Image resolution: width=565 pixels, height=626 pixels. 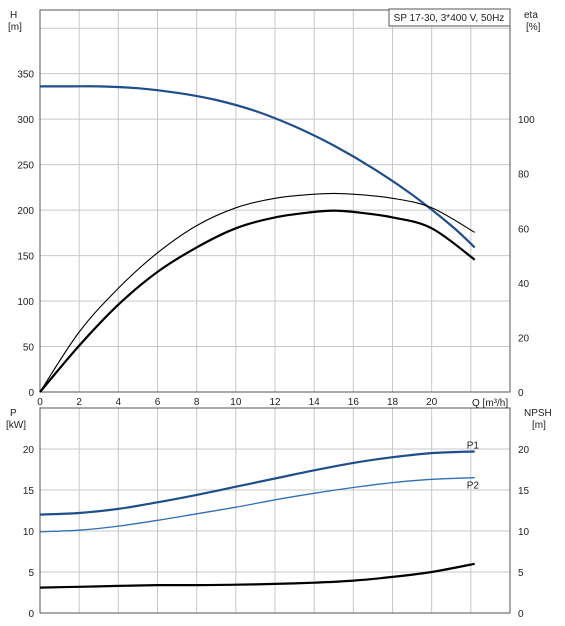 What do you see at coordinates (533, 27) in the screenshot?
I see `top-right-axis-unit: [%]` at bounding box center [533, 27].